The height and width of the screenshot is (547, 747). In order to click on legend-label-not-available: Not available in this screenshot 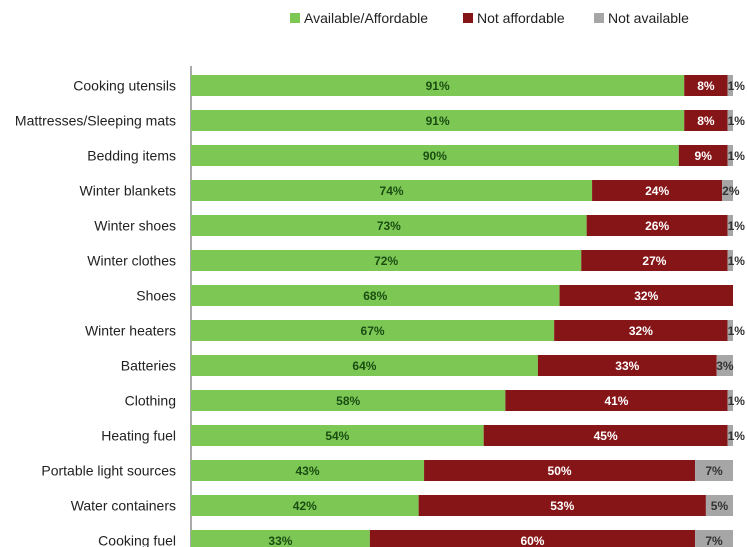, I will do `click(648, 18)`.